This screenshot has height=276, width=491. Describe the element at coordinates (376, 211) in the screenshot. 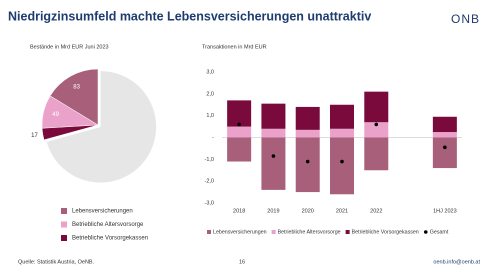

I see `x-tick-label: 2022` at that location.